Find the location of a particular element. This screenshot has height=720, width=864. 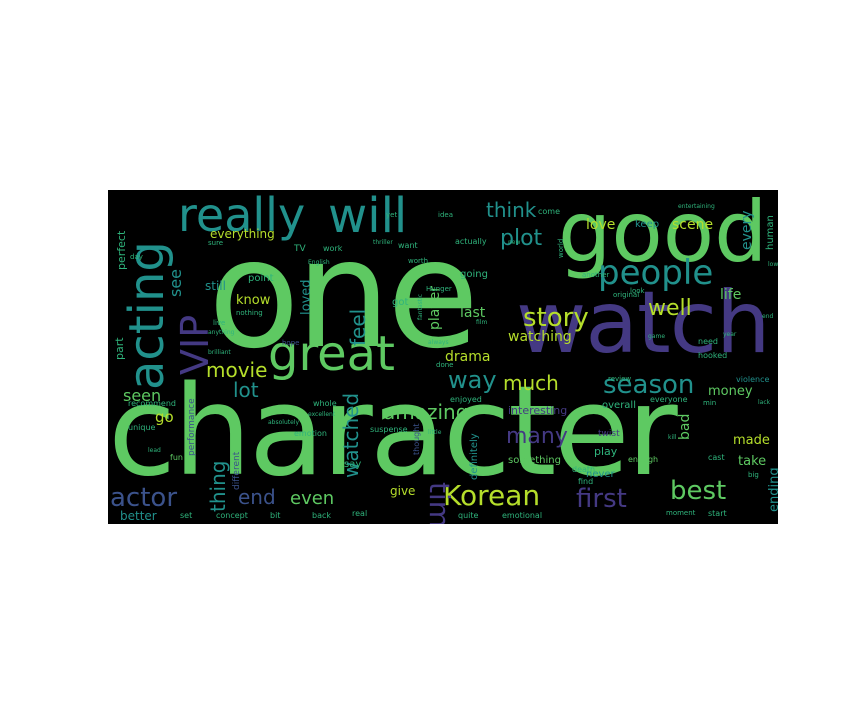

word-look: look is located at coordinates (637, 291).